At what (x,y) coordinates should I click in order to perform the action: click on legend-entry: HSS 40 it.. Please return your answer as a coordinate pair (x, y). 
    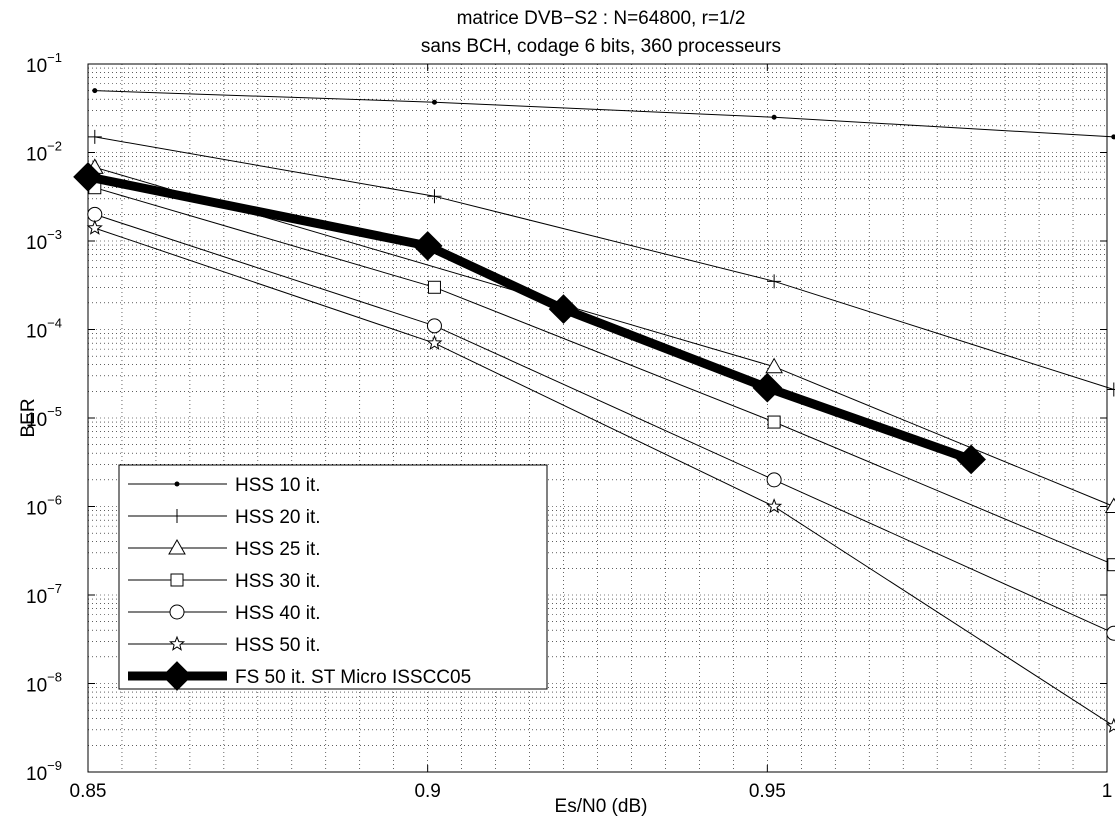
    Looking at the image, I should click on (224, 613).